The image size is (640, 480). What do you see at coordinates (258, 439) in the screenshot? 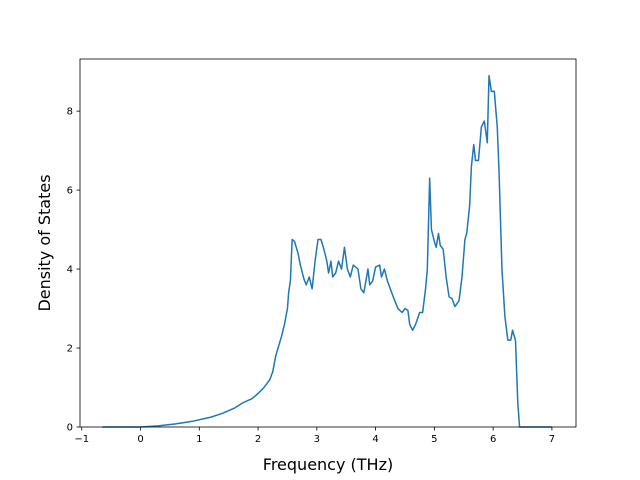
I see `x-tick-label: 2` at bounding box center [258, 439].